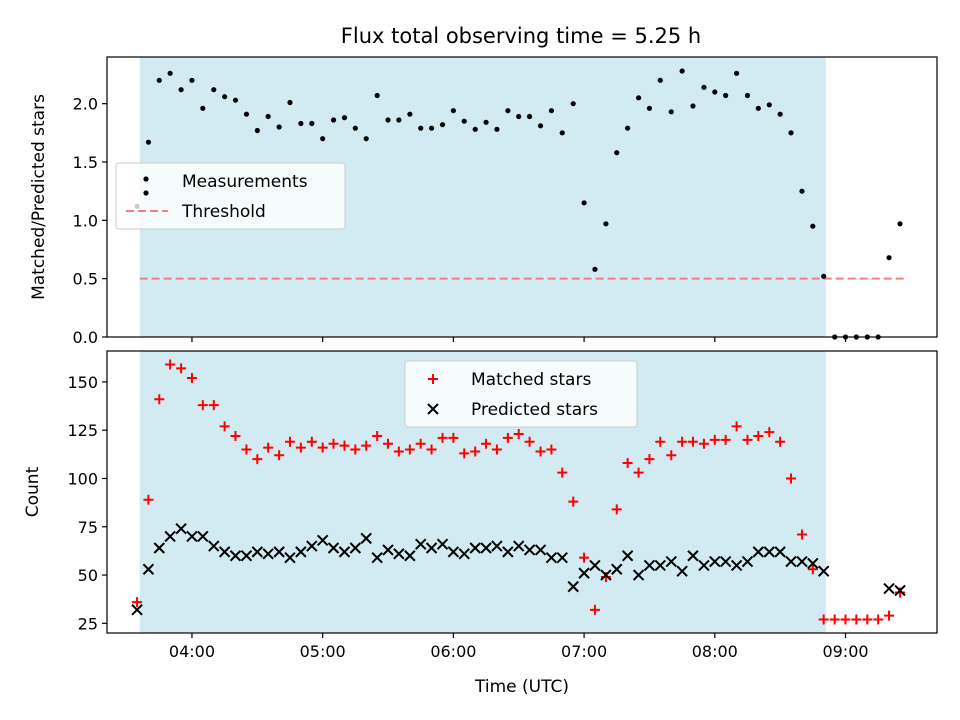 The width and height of the screenshot is (960, 720). What do you see at coordinates (85, 279) in the screenshot?
I see `y-tick-label: 0.5` at bounding box center [85, 279].